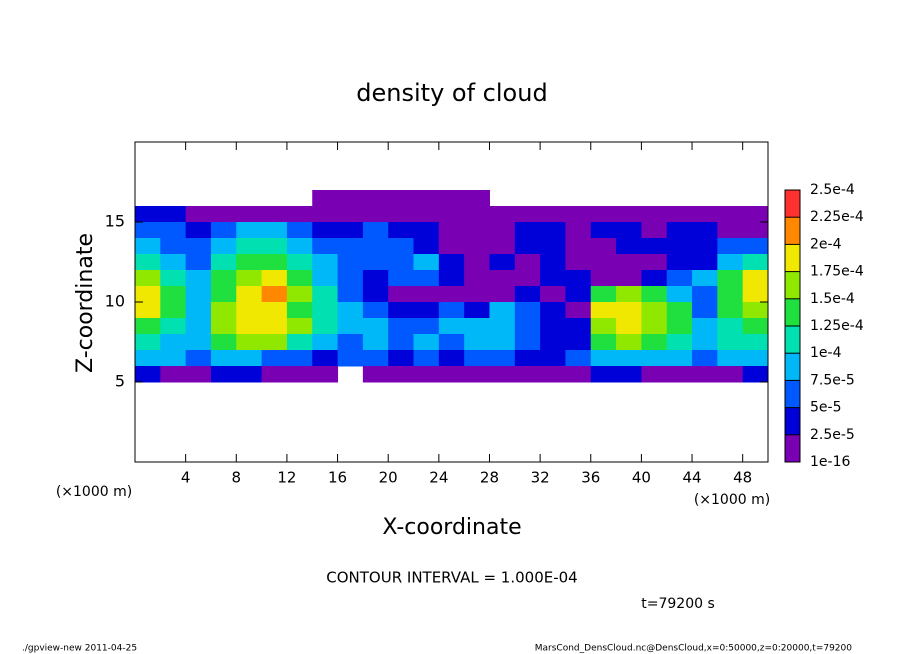 Image resolution: width=904 pixels, height=654 pixels. Describe the element at coordinates (451, 527) in the screenshot. I see `x-axis-label: X-coordinate` at that location.